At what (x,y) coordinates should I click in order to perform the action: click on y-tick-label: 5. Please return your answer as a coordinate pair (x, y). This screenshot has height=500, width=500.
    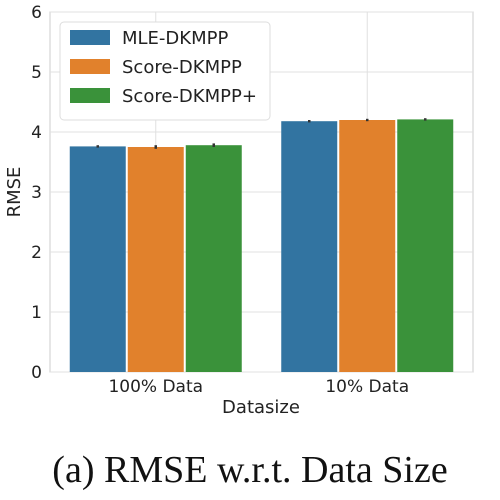
    Looking at the image, I should click on (36, 73).